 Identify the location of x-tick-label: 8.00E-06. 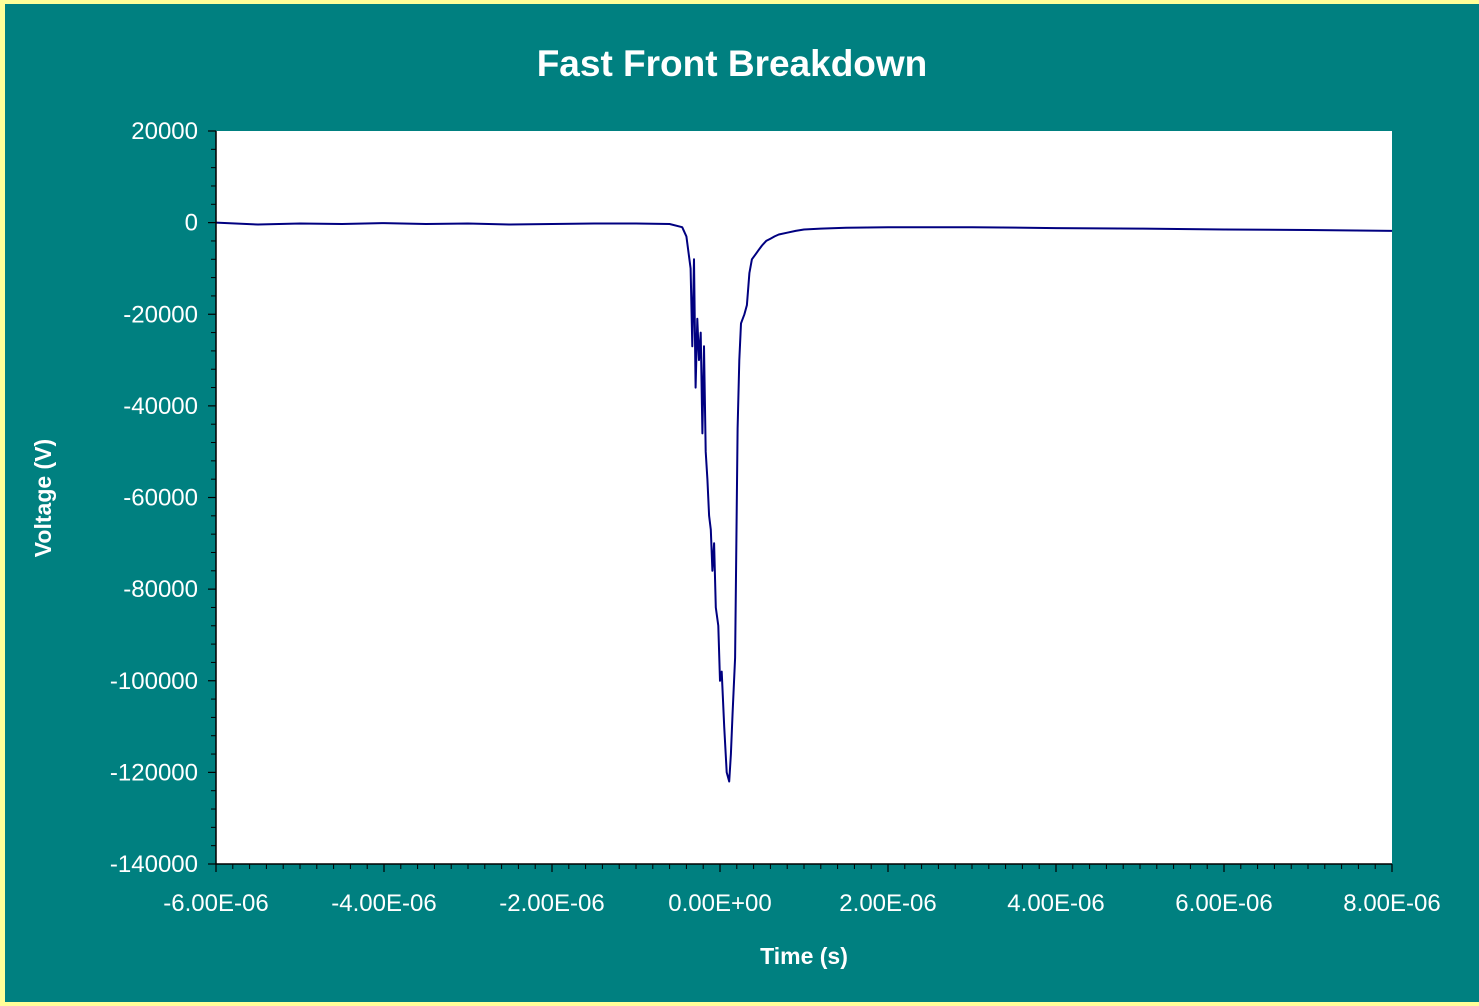
(1391, 903).